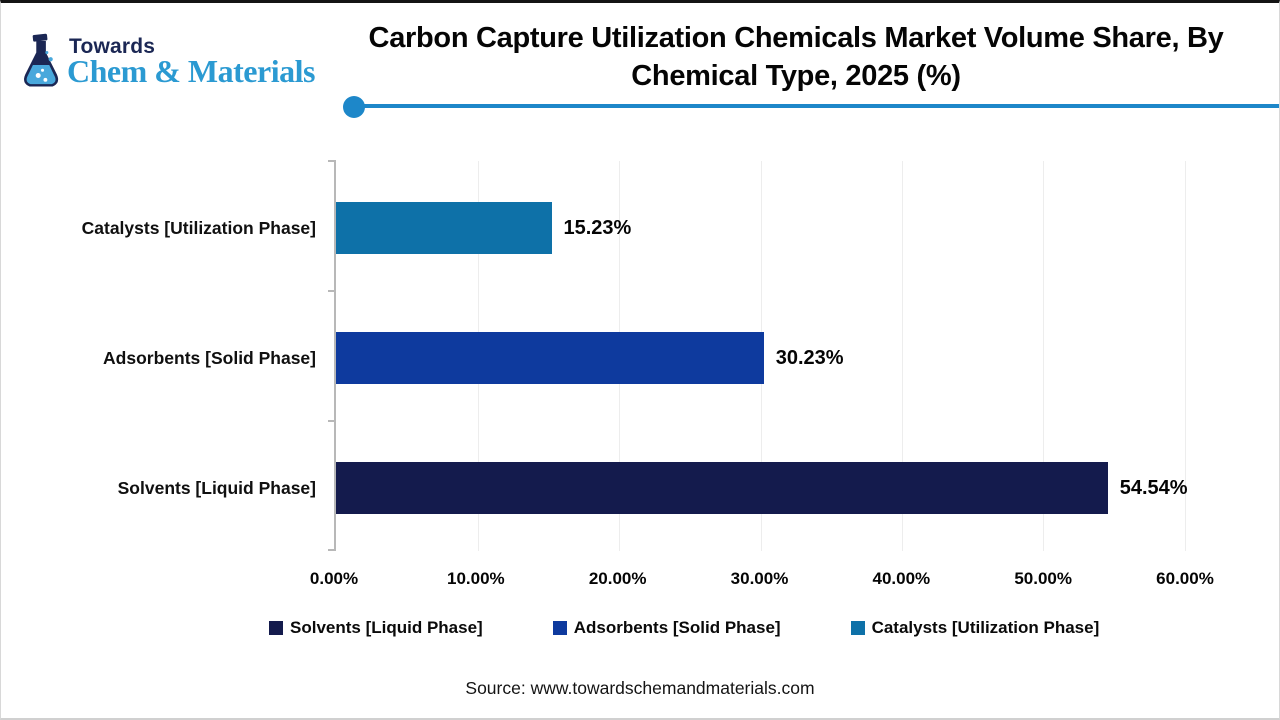  Describe the element at coordinates (444, 228) in the screenshot. I see `bar-catalysts` at that location.